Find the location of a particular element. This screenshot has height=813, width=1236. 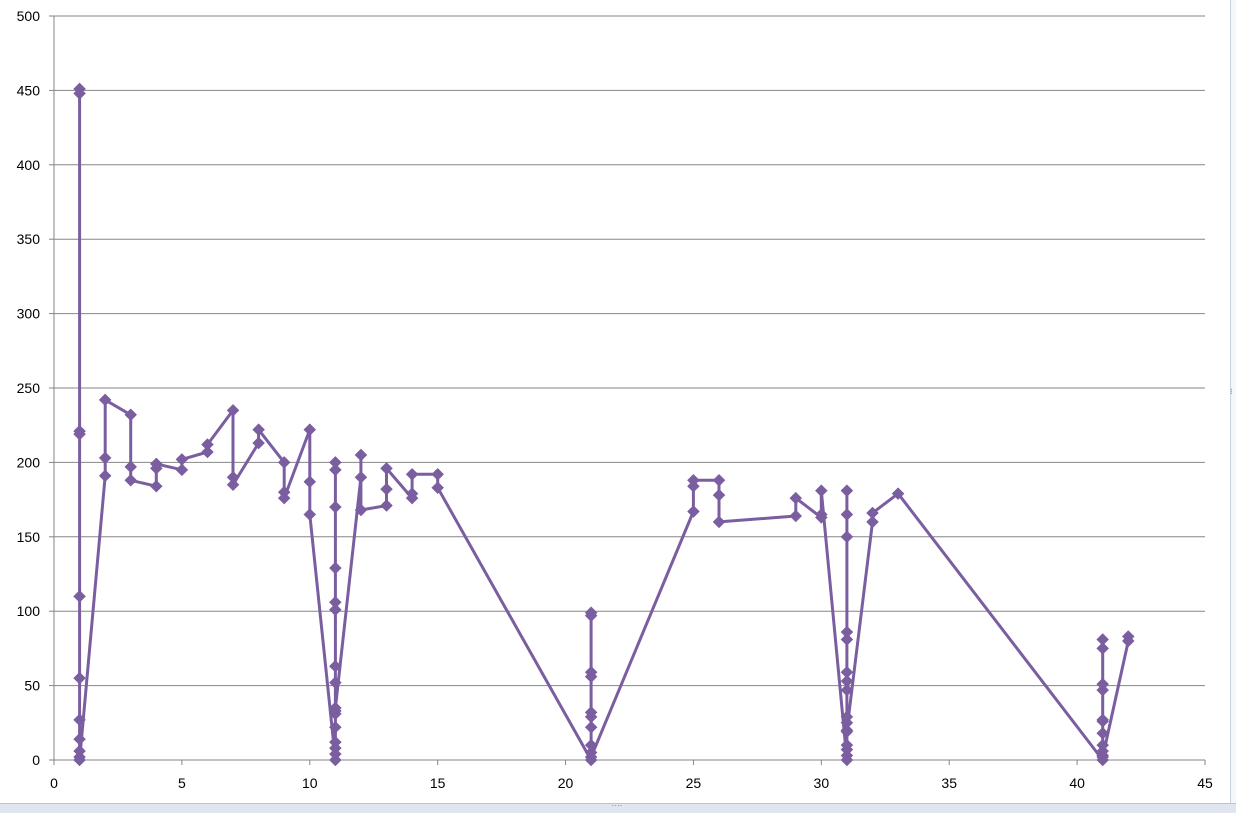

window-bottom-bar is located at coordinates (618, 808).